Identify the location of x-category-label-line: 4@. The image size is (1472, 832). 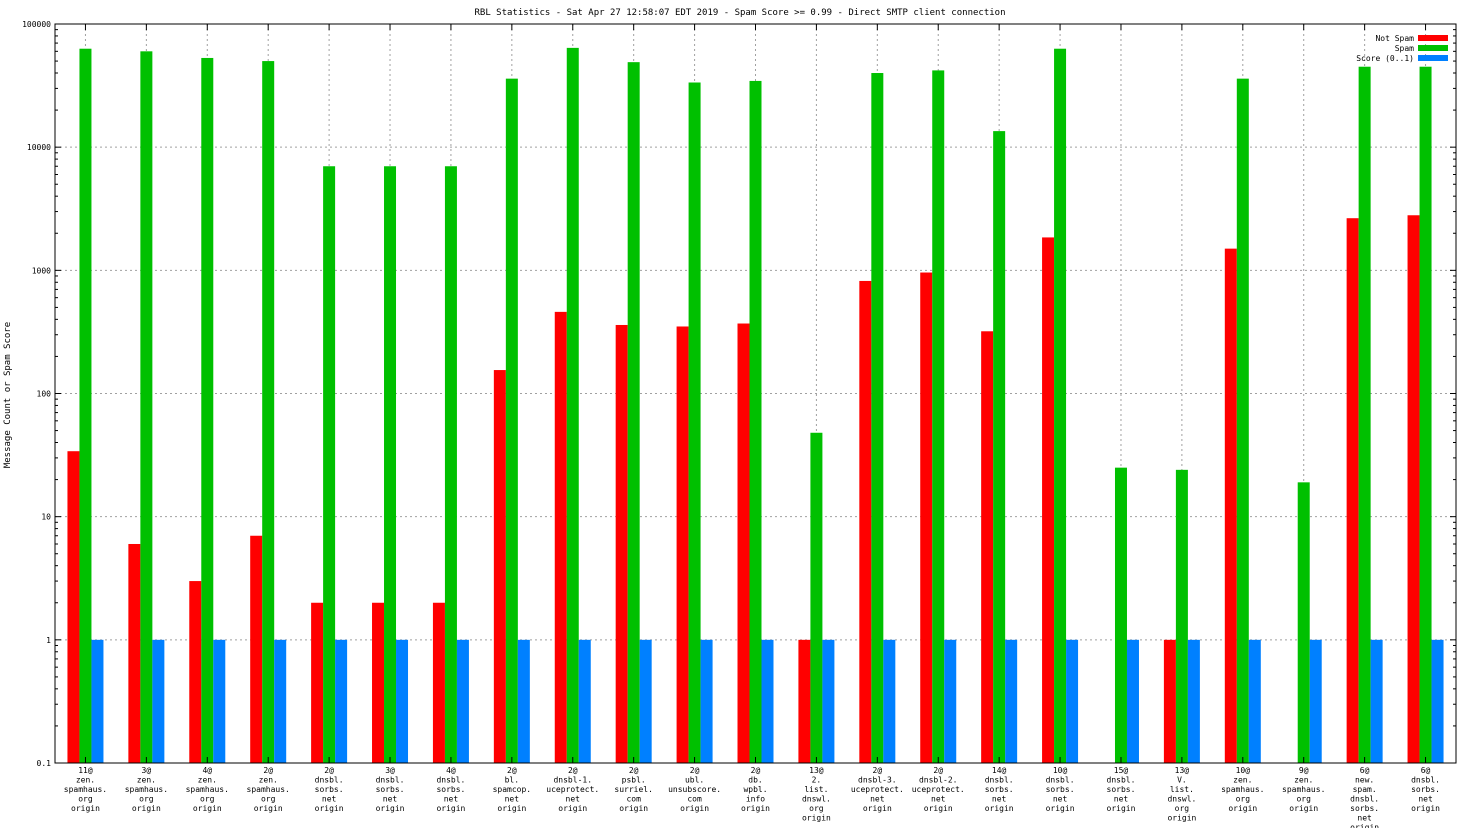
(207, 770).